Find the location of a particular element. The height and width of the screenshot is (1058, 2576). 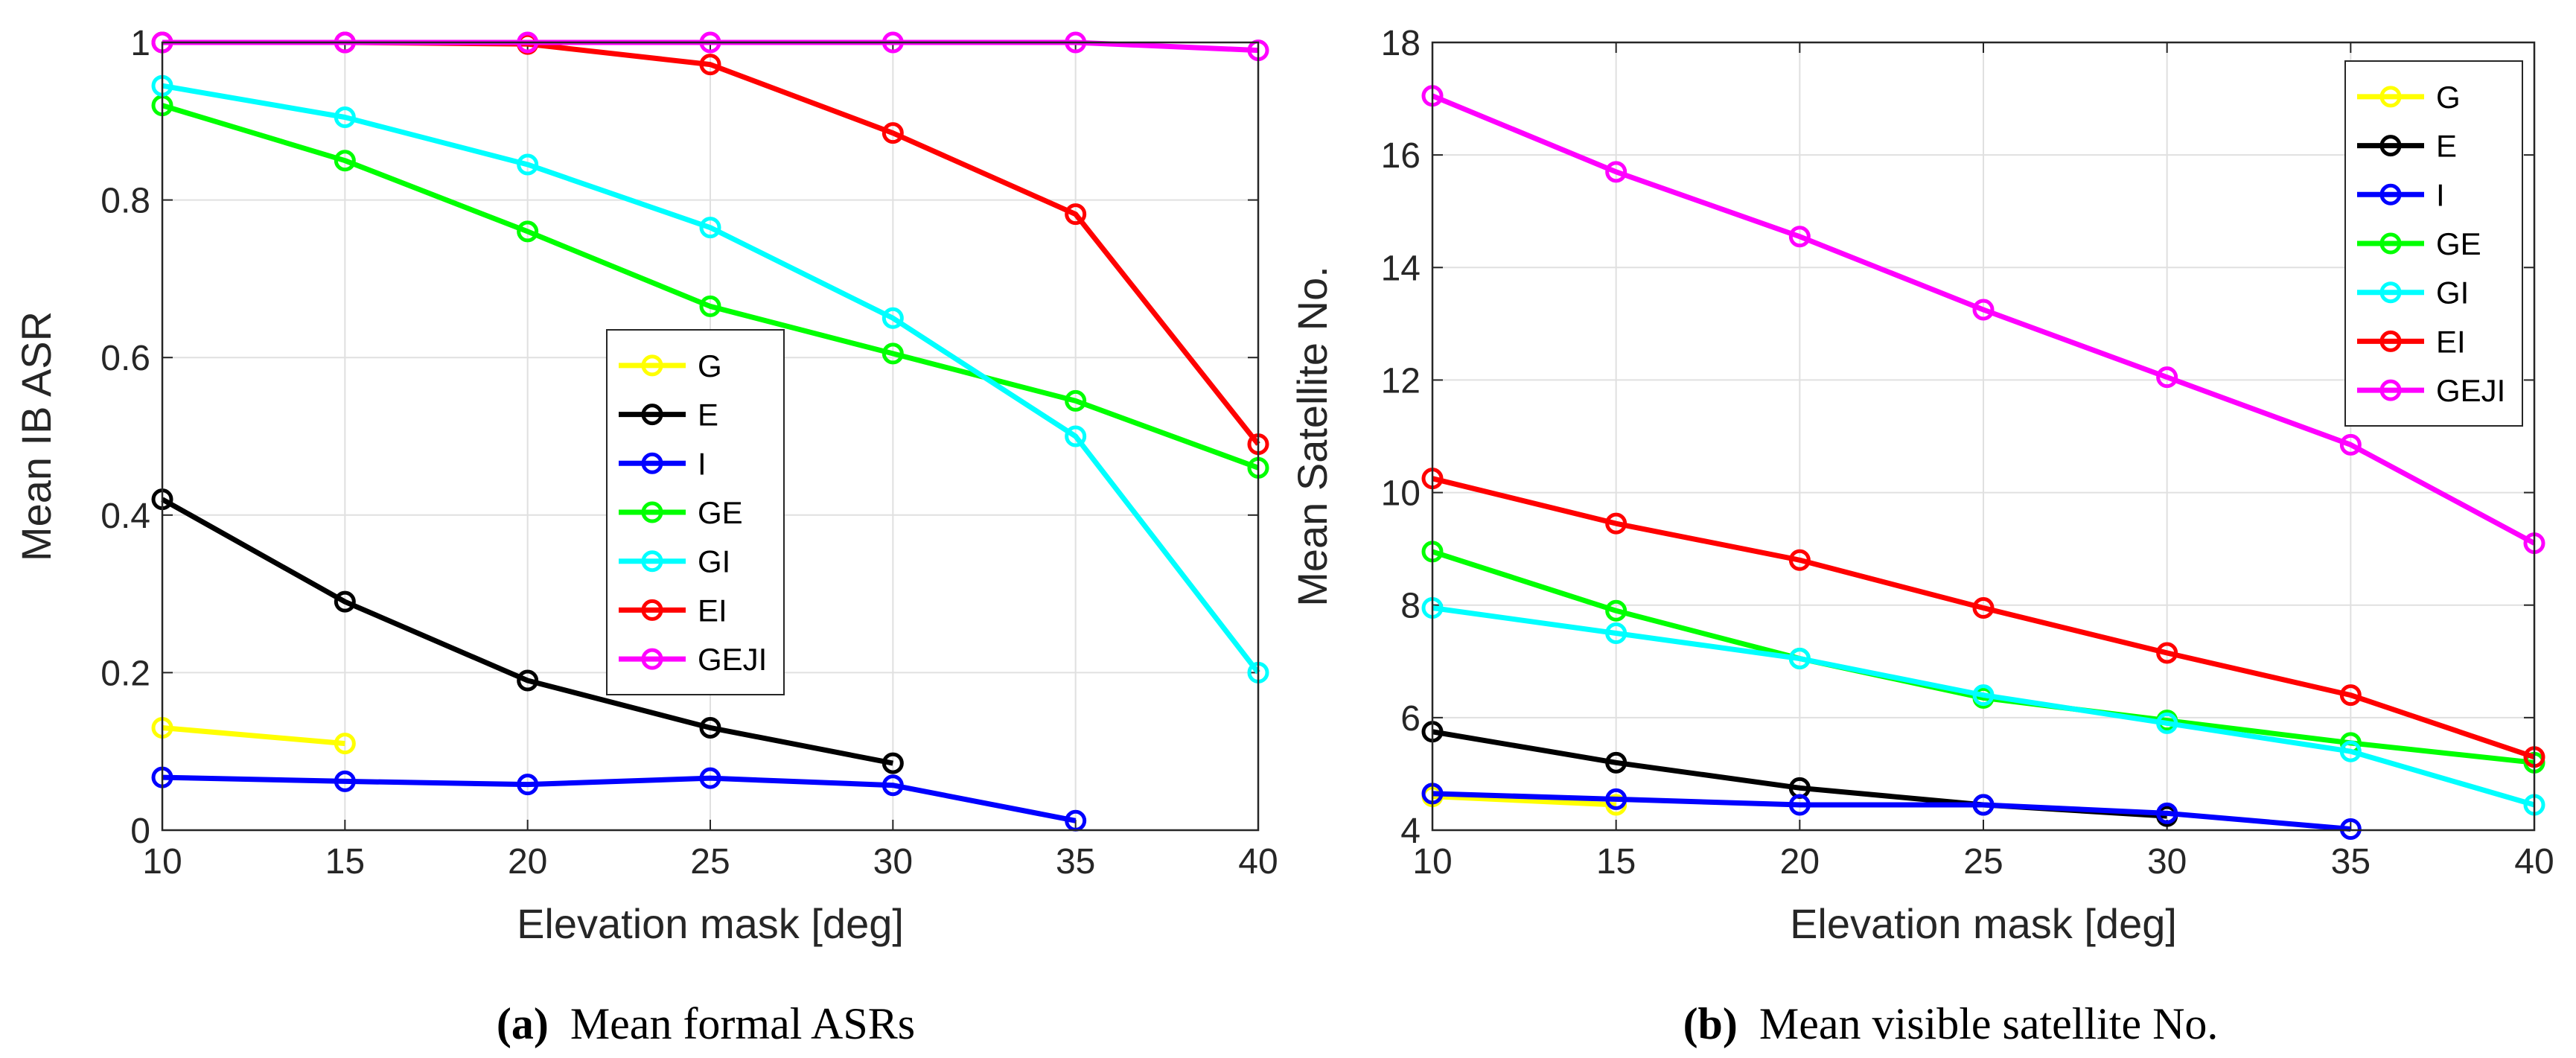

caption-b-label: (b) is located at coordinates (1710, 1024).